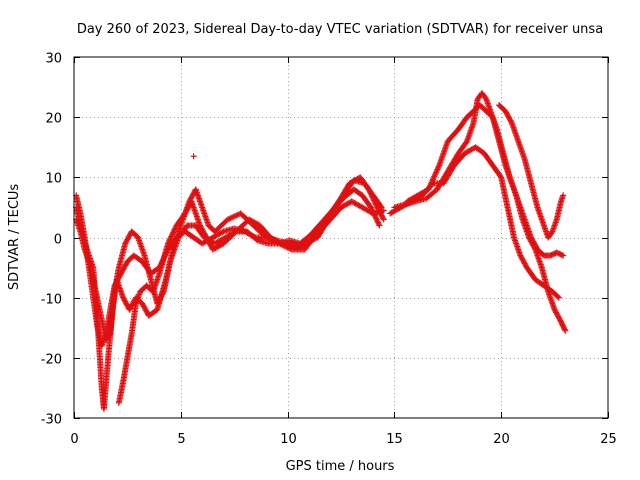 The width and height of the screenshot is (640, 480). Describe the element at coordinates (531, 171) in the screenshot. I see `series-satellite-track-H` at that location.